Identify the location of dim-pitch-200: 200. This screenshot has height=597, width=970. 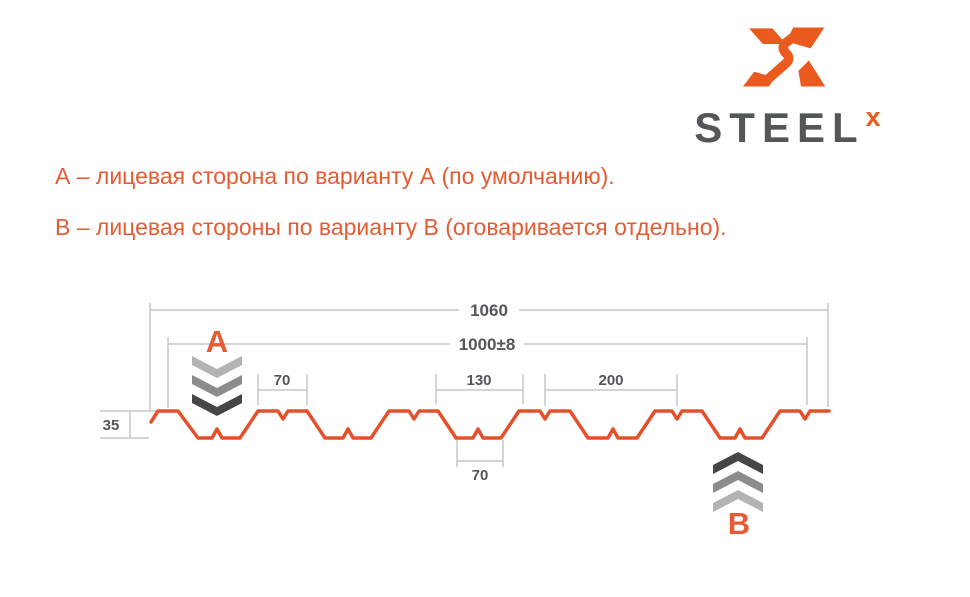
(611, 381).